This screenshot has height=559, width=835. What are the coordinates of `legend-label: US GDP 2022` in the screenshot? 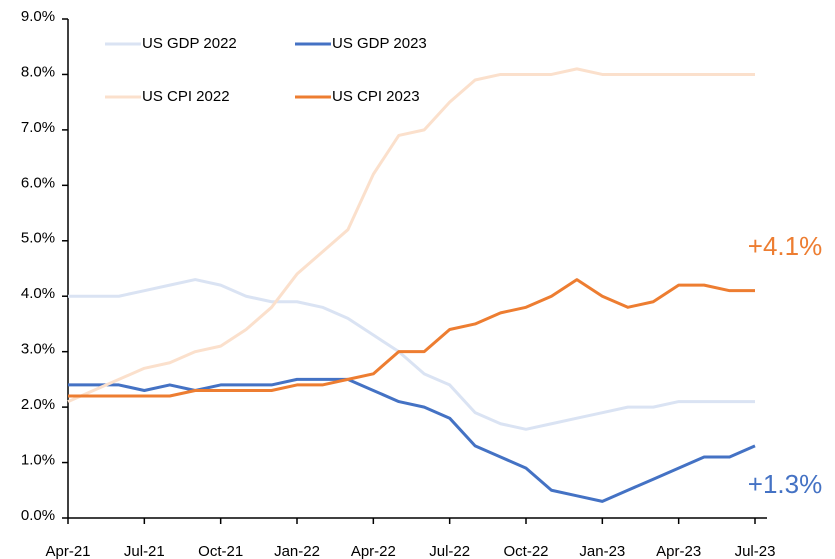 It's located at (189, 43).